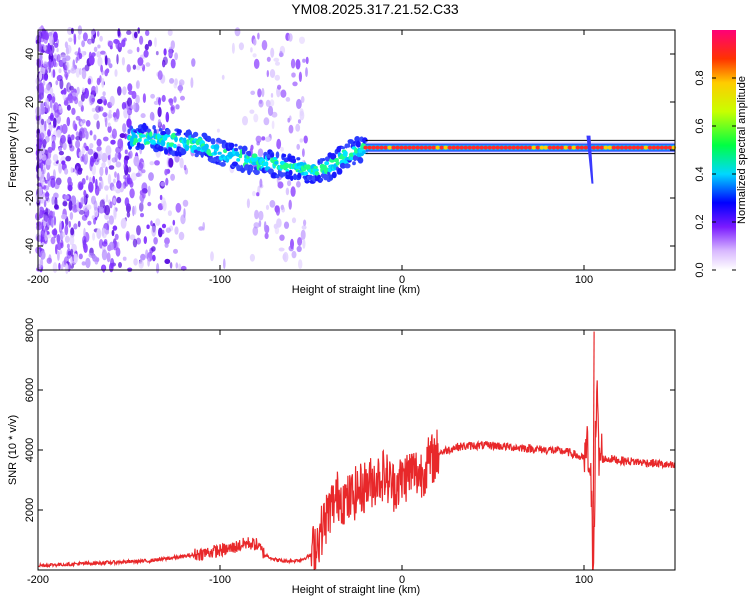  Describe the element at coordinates (30, 450) in the screenshot. I see `y-tick-label: 4000` at that location.